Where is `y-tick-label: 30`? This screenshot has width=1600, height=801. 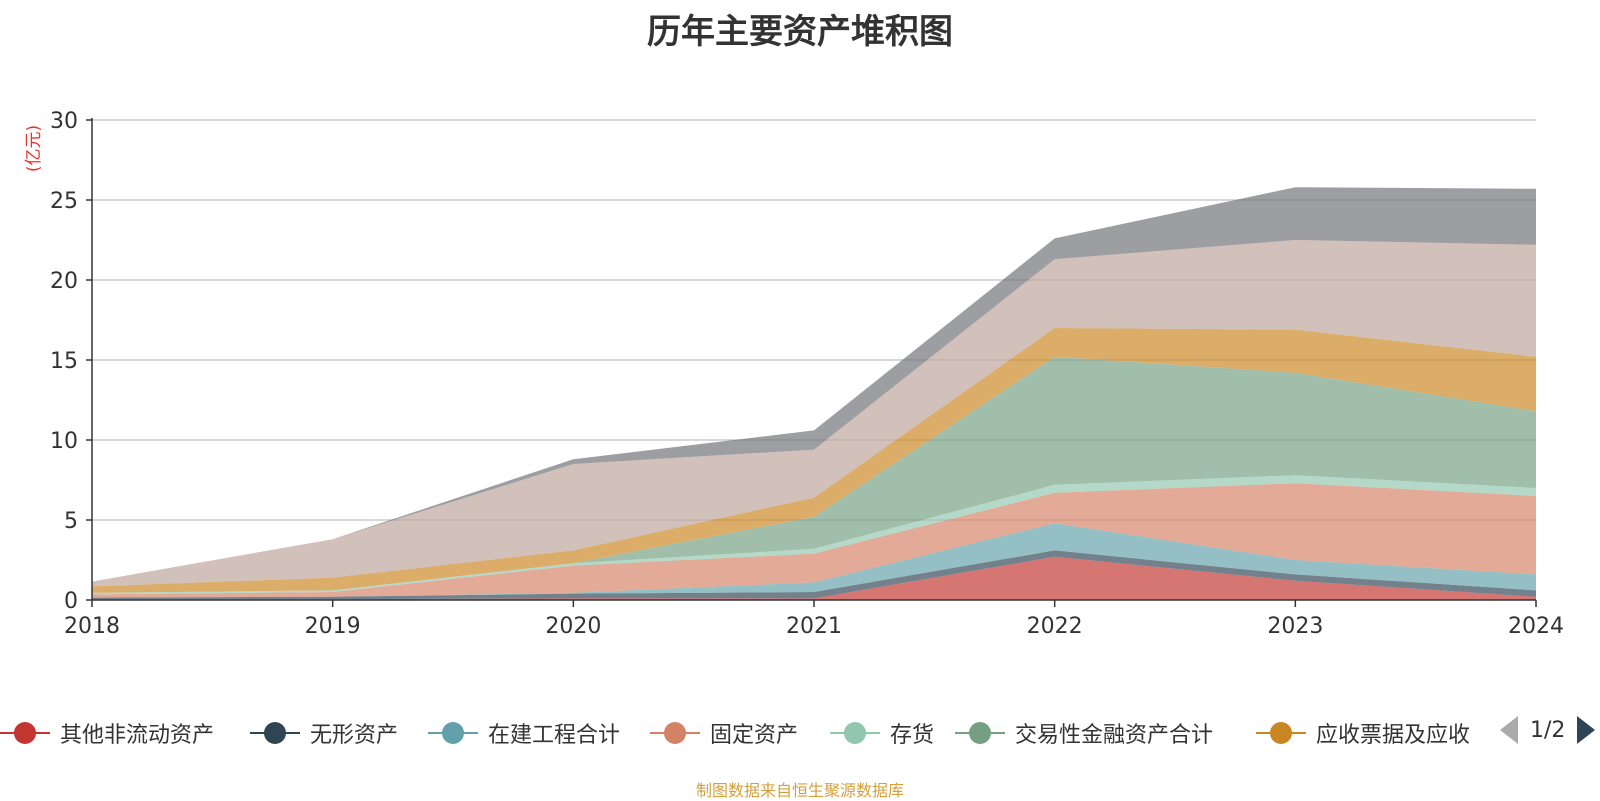
y-tick-label: 30 is located at coordinates (64, 121).